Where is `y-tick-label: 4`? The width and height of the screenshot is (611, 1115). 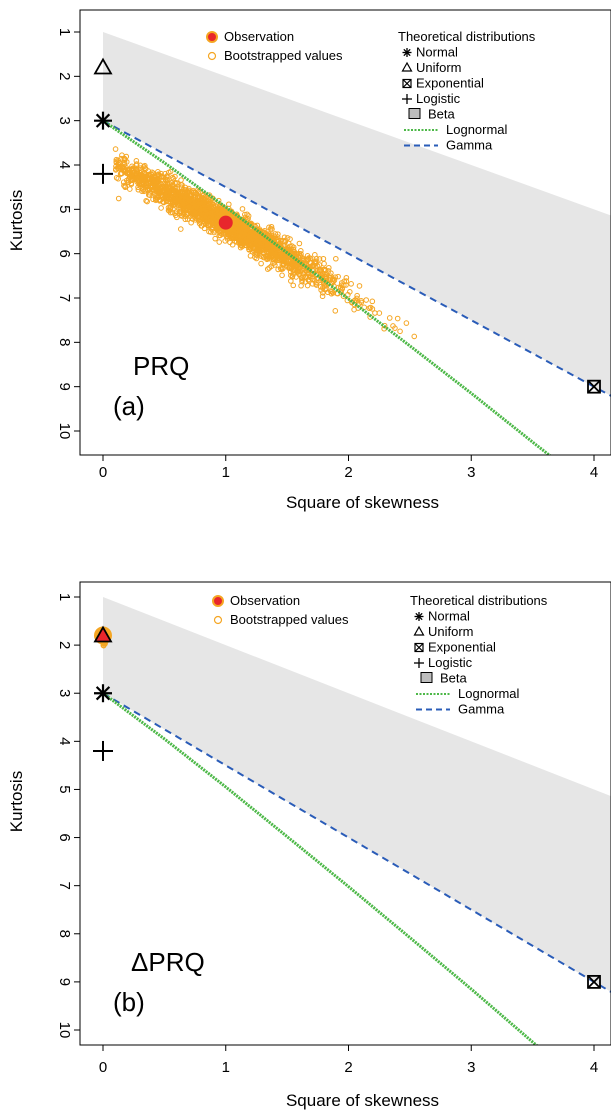
y-tick-label: 4 is located at coordinates (64, 741).